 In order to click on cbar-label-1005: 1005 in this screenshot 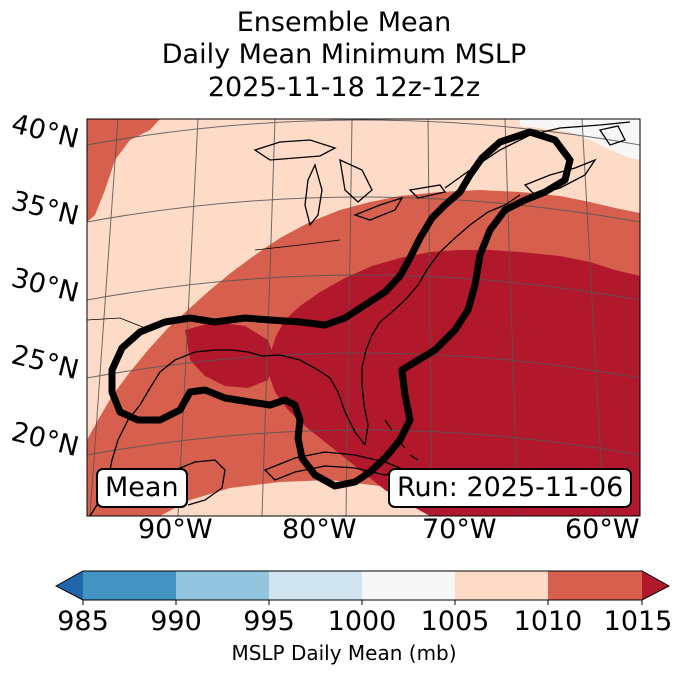, I will do `click(455, 621)`.